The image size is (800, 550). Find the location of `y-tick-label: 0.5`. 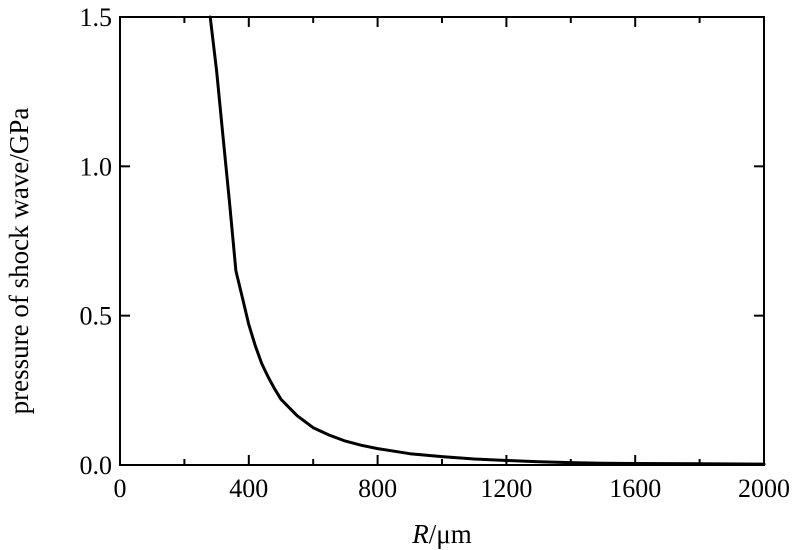

y-tick-label: 0.5 is located at coordinates (96, 316).